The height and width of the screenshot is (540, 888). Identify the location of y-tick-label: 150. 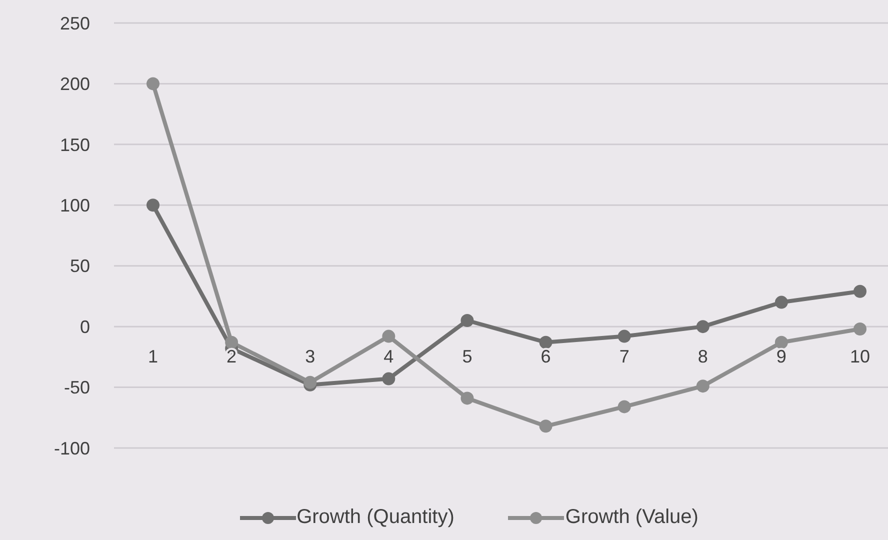
(75, 144).